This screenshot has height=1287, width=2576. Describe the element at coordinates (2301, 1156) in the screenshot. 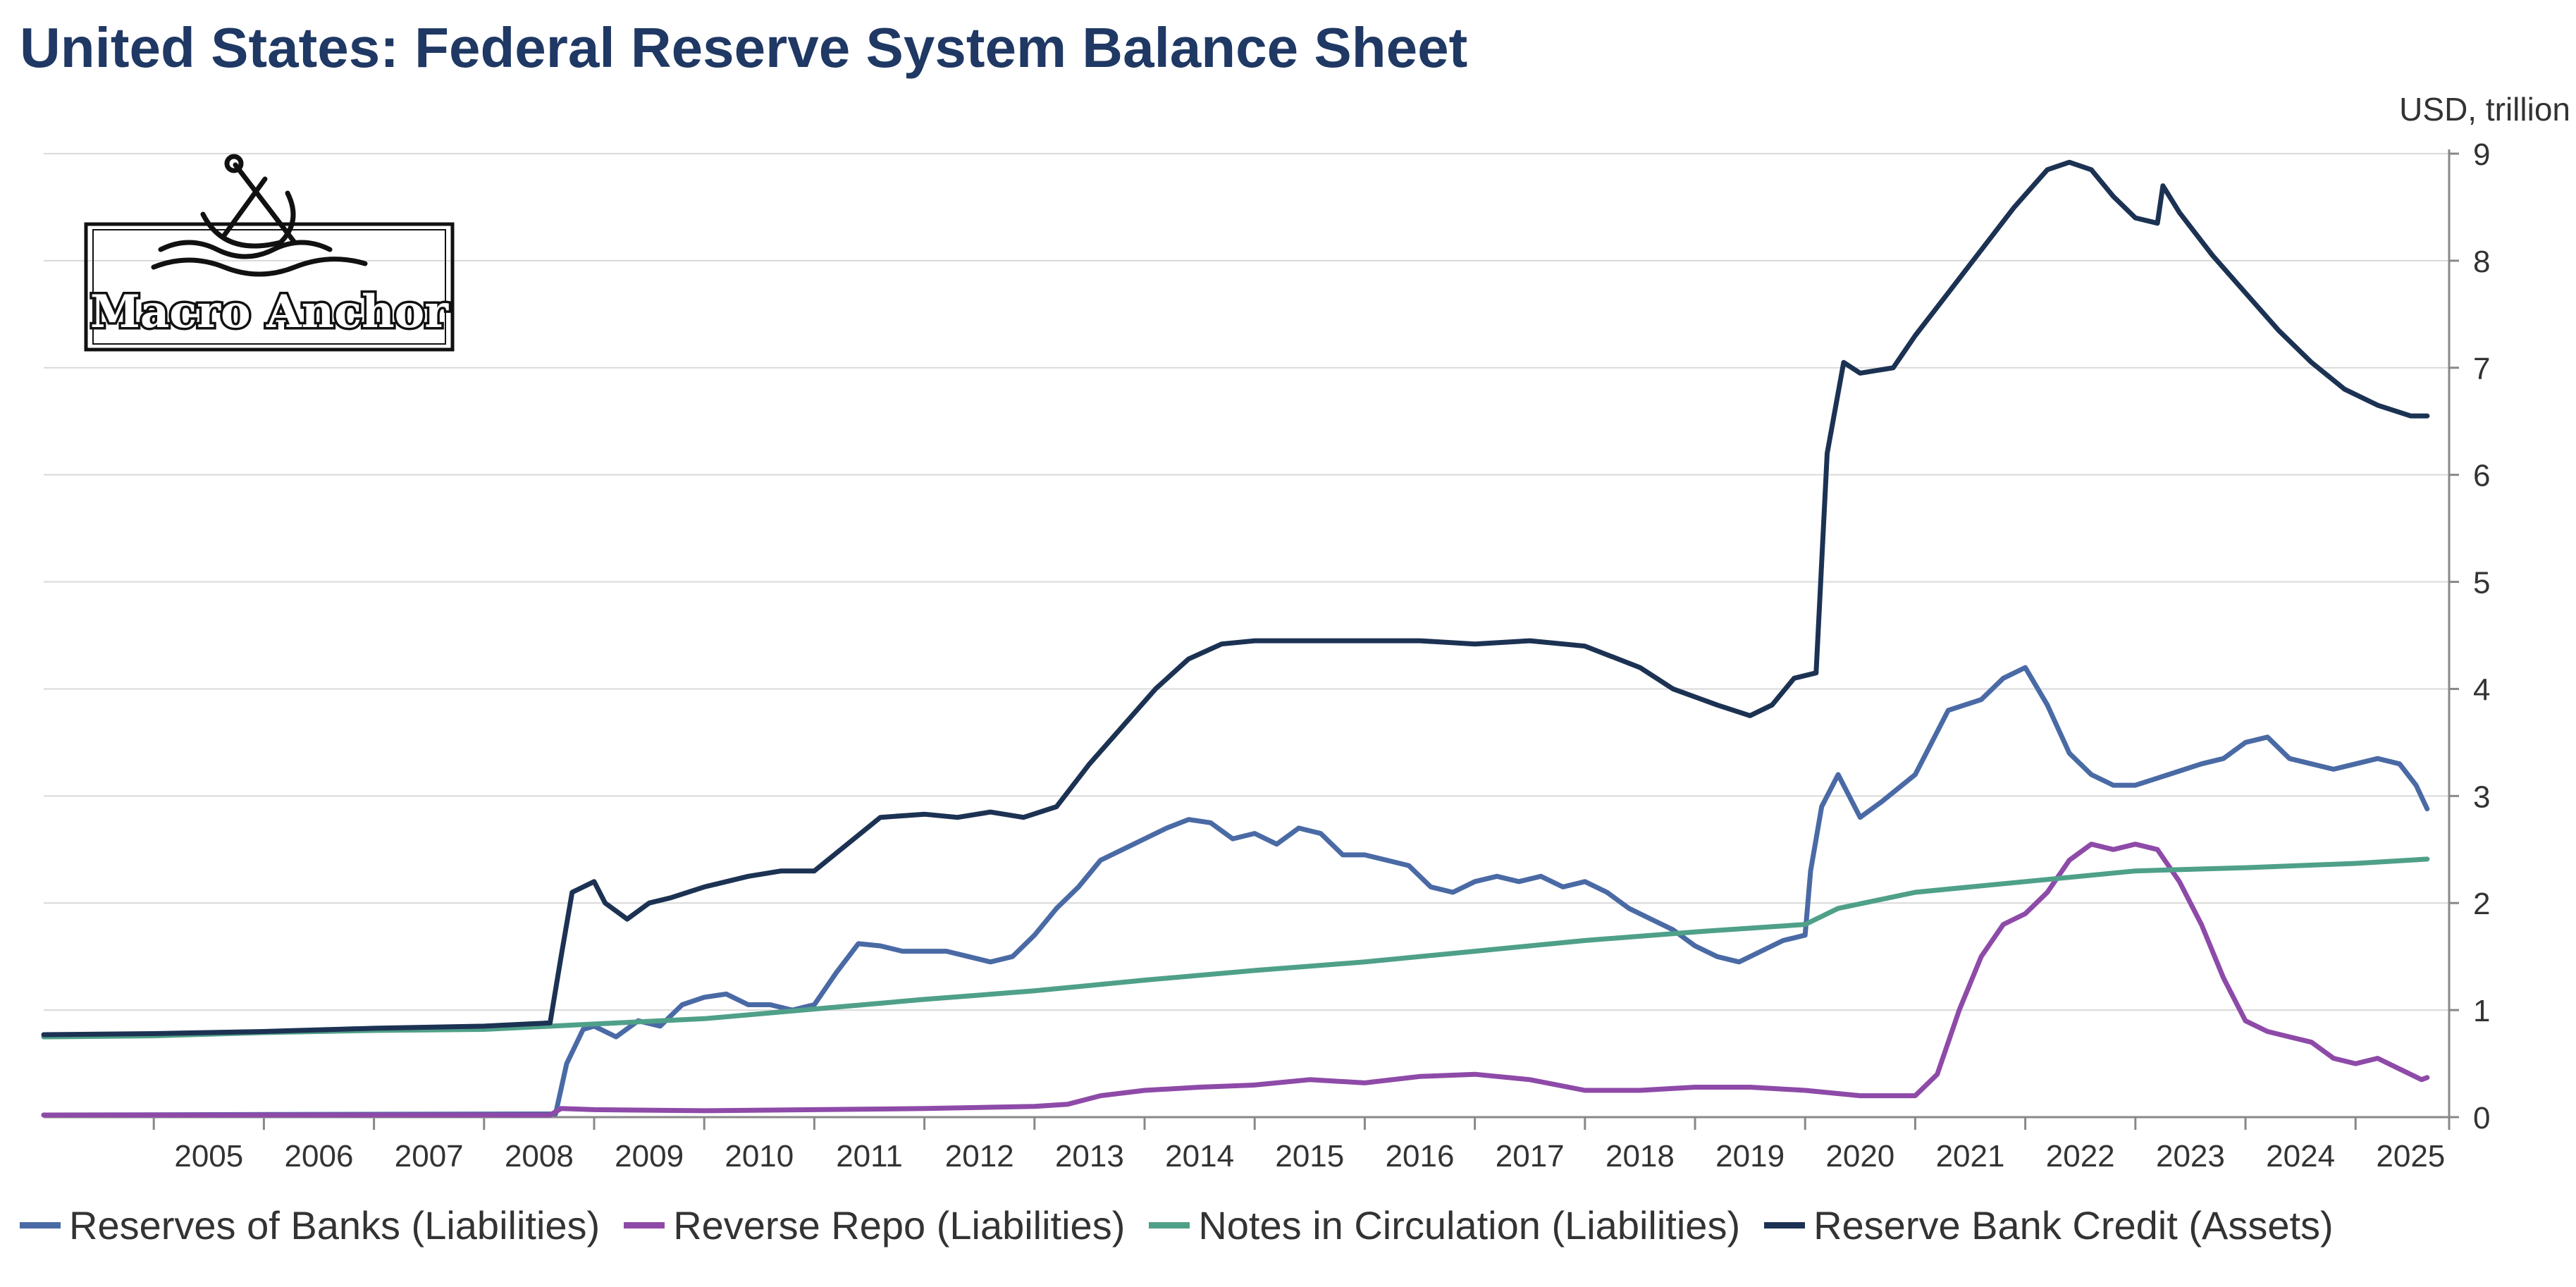

I see `x-tick-label-2024: 2024` at that location.